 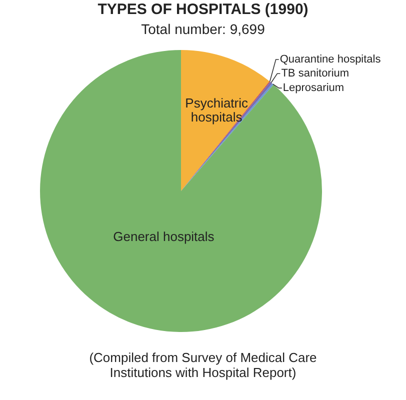 I want to click on slice-label: Quarantine hospitals, so click(x=331, y=60).